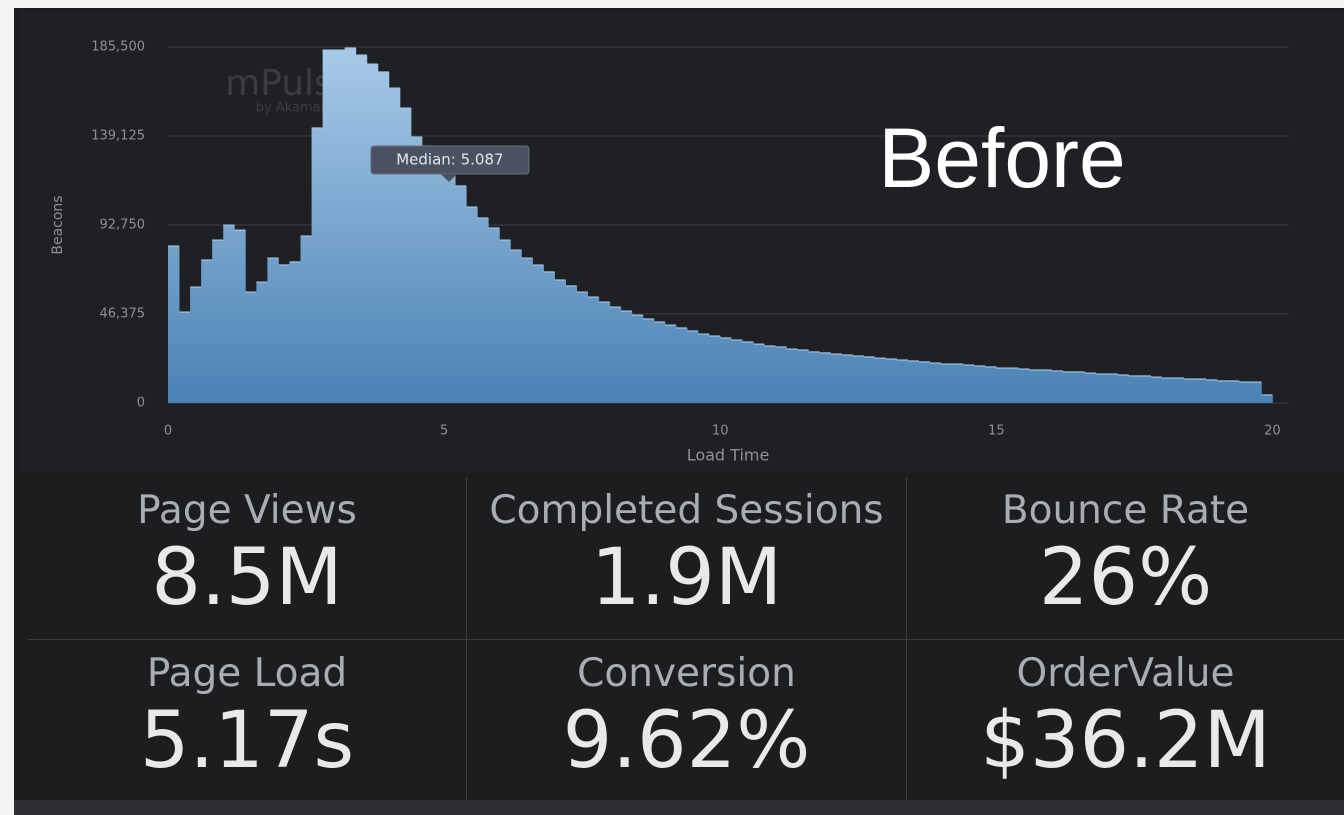  Describe the element at coordinates (247, 510) in the screenshot. I see `kpi-label: Page Views` at that location.